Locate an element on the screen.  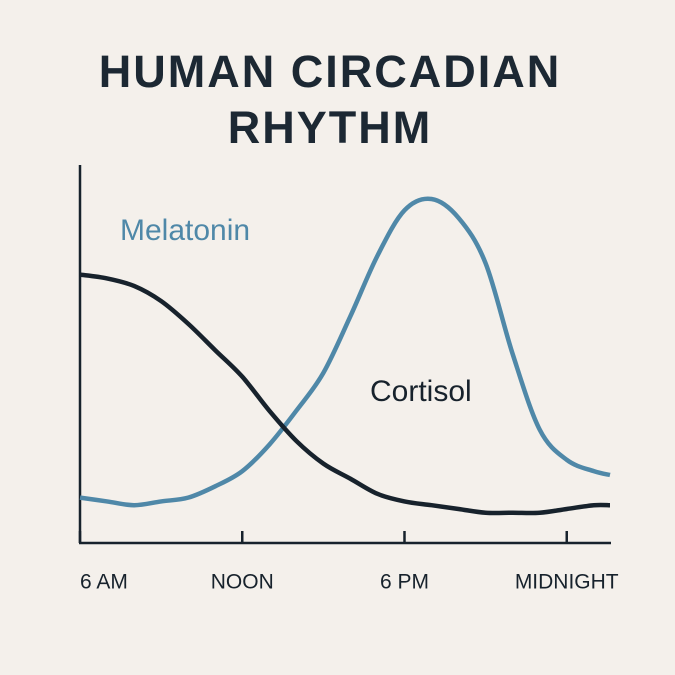
x-tick-label: NOON is located at coordinates (242, 582).